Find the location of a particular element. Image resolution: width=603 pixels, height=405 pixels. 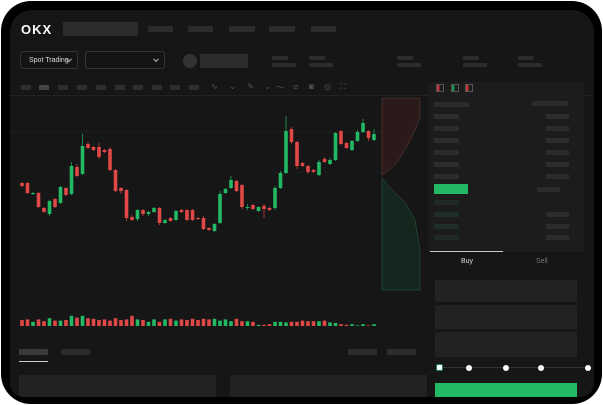

bids-only-icon is located at coordinates (455, 88).